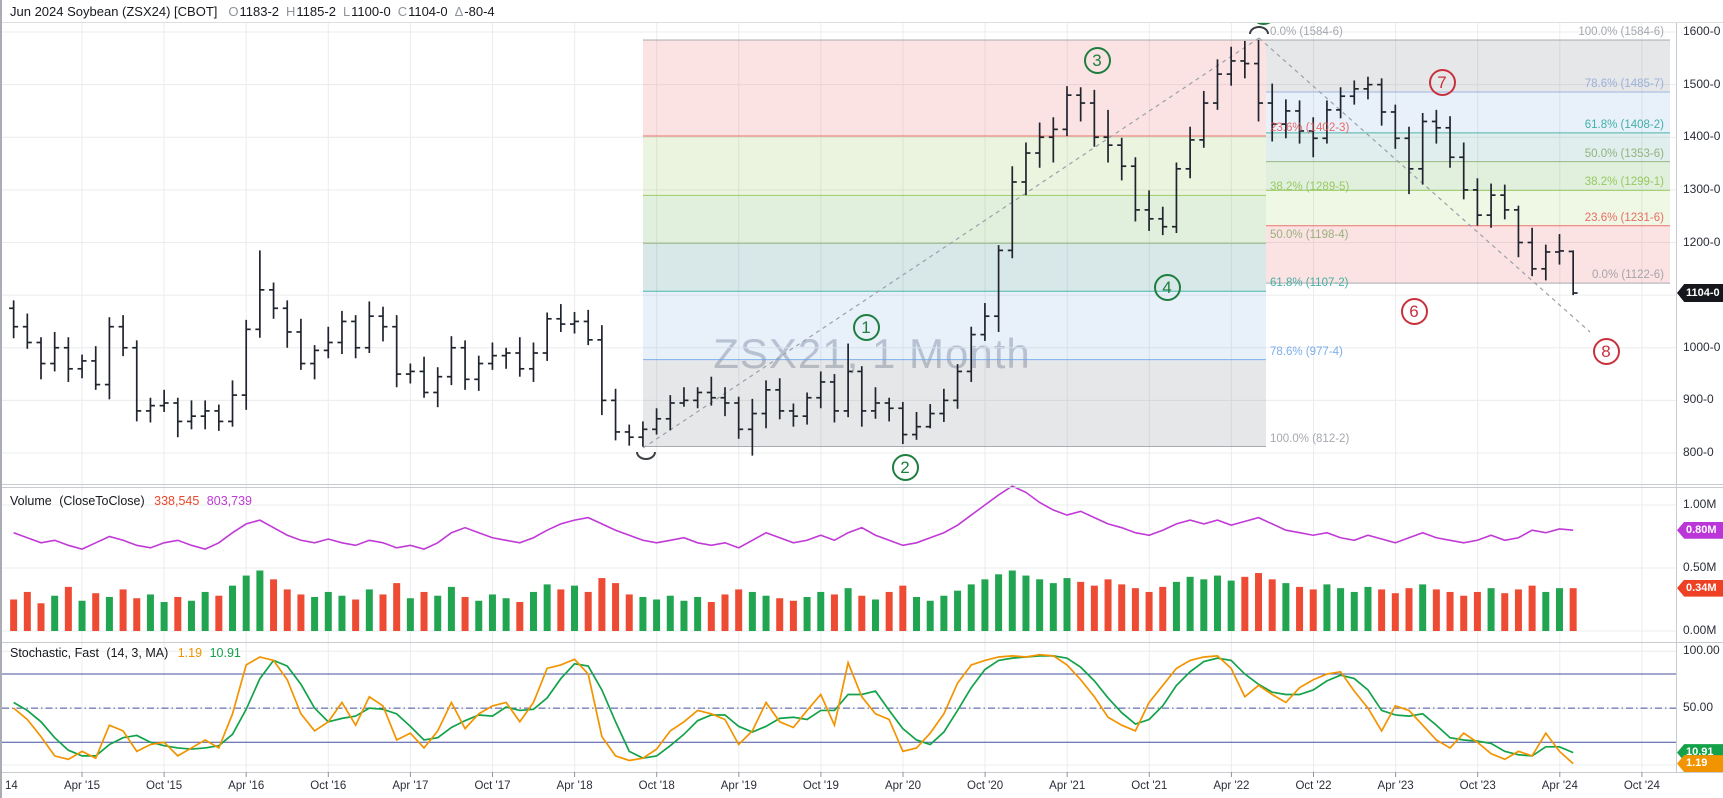 This screenshot has height=798, width=1723. I want to click on stochastic-indicator-label: Stochastic, Fast (14, 3, MA) 1.19 10.91, so click(125, 653).